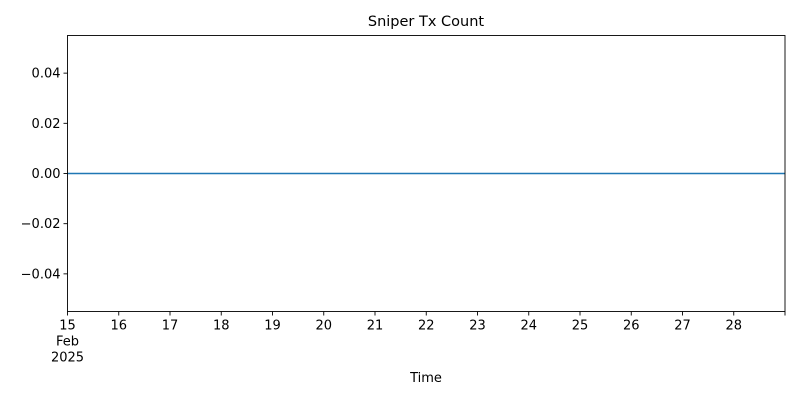  Describe the element at coordinates (426, 22) in the screenshot. I see `chart-title: Sniper Tx Count` at that location.